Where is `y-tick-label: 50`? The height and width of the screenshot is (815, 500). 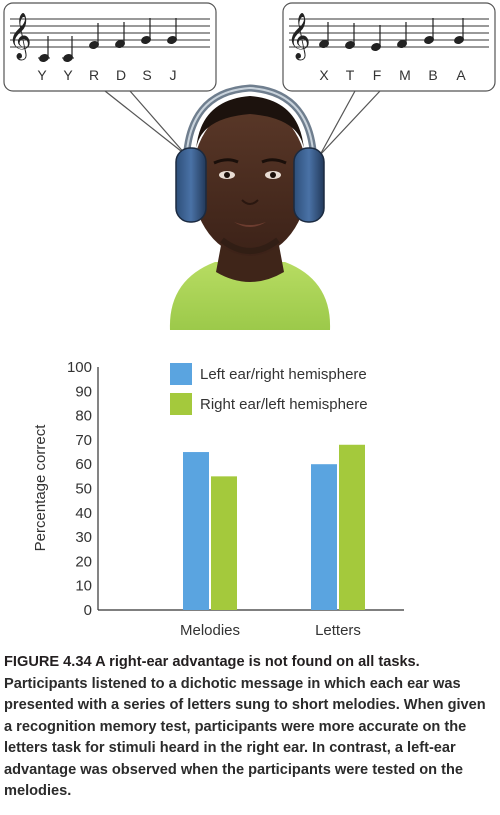 y-tick-label: 50 is located at coordinates (83, 489).